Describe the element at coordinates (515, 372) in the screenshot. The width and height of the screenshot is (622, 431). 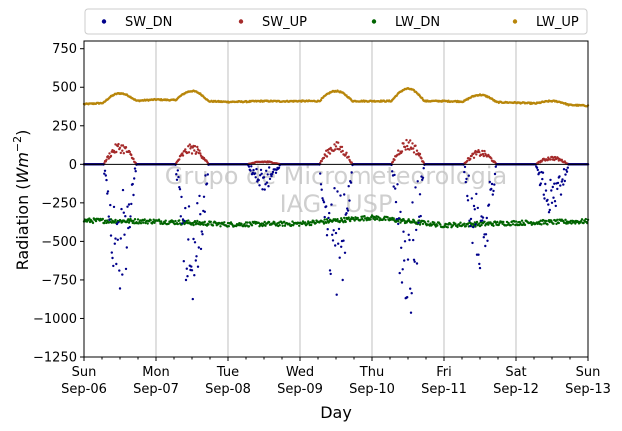
I see `x-tick-weekday-6: Sat` at that location.